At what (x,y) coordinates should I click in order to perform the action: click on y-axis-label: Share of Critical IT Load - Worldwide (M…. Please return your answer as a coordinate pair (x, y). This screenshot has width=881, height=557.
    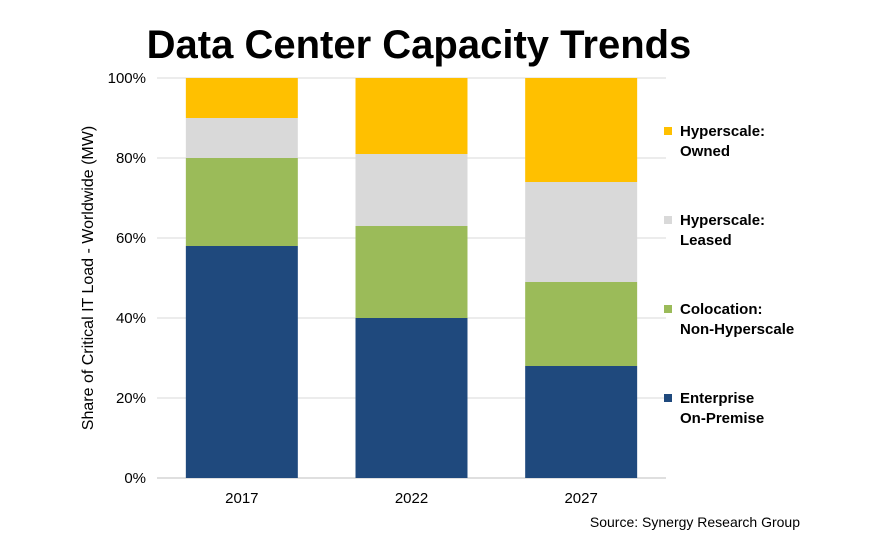
    Looking at the image, I should click on (88, 278).